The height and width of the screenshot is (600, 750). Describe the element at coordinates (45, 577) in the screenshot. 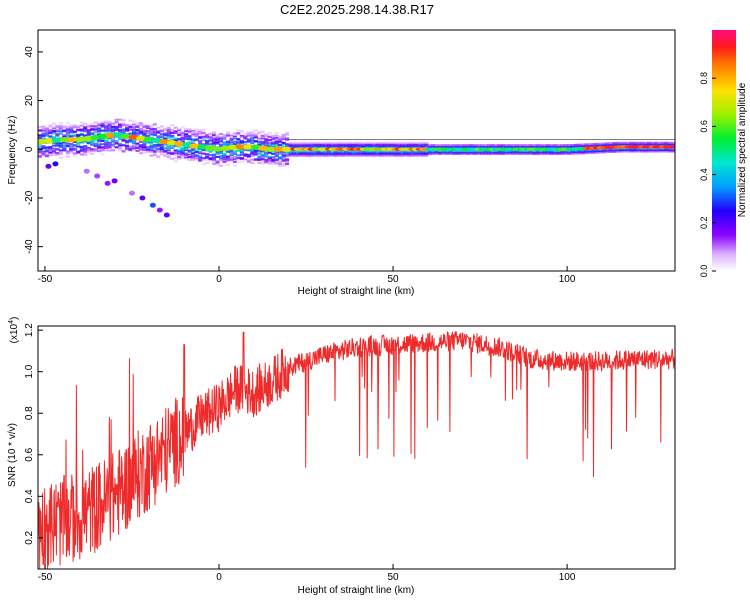

I see `x-tick-label: -50` at that location.